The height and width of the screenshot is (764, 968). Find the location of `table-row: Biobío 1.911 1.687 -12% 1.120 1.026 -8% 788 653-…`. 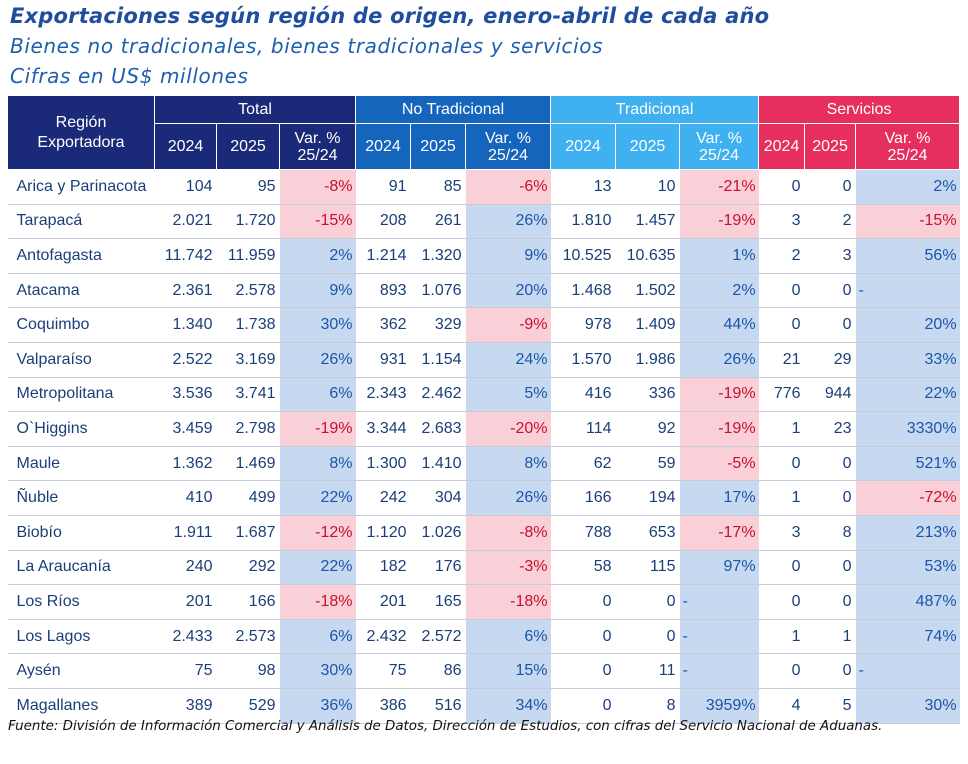

table-row: Biobío 1.911 1.687 -12% 1.120 1.026 -8% 788 653-… is located at coordinates (483, 533).